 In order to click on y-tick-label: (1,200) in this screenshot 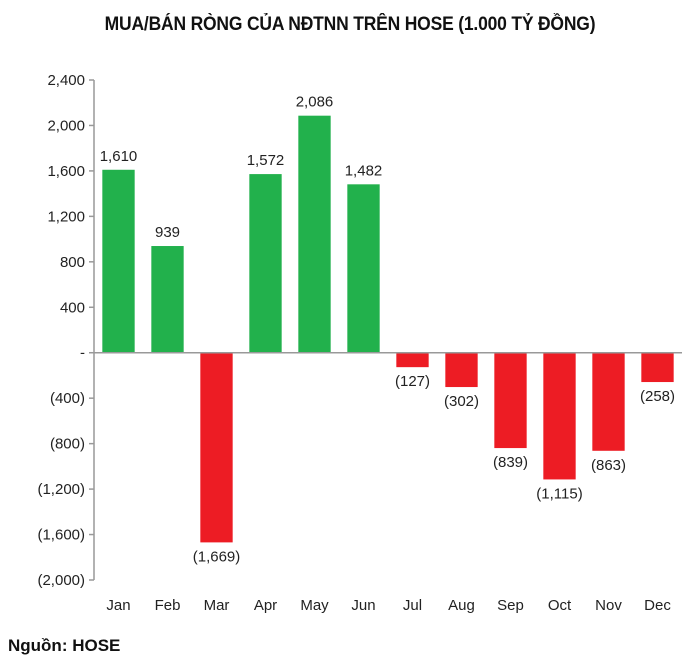, I will do `click(61, 489)`.